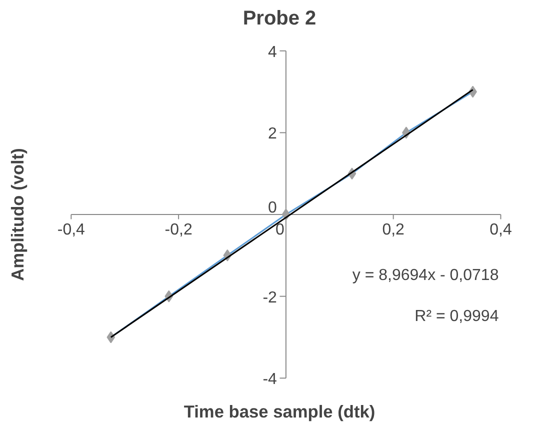 Image resolution: width=544 pixels, height=435 pixels. What do you see at coordinates (279, 19) in the screenshot?
I see `chart-title: Probe 2` at bounding box center [279, 19].